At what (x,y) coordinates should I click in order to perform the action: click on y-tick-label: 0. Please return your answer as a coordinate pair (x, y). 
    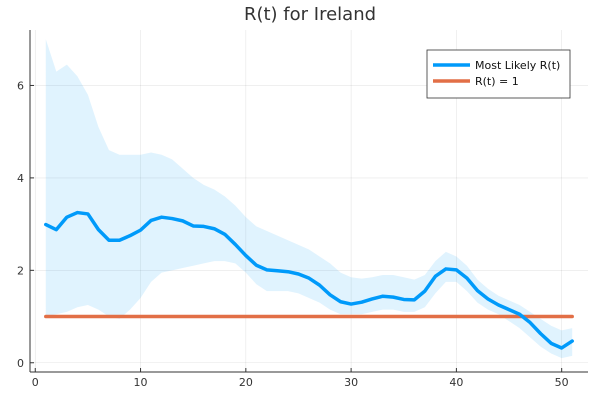
    Looking at the image, I should click on (20, 363).